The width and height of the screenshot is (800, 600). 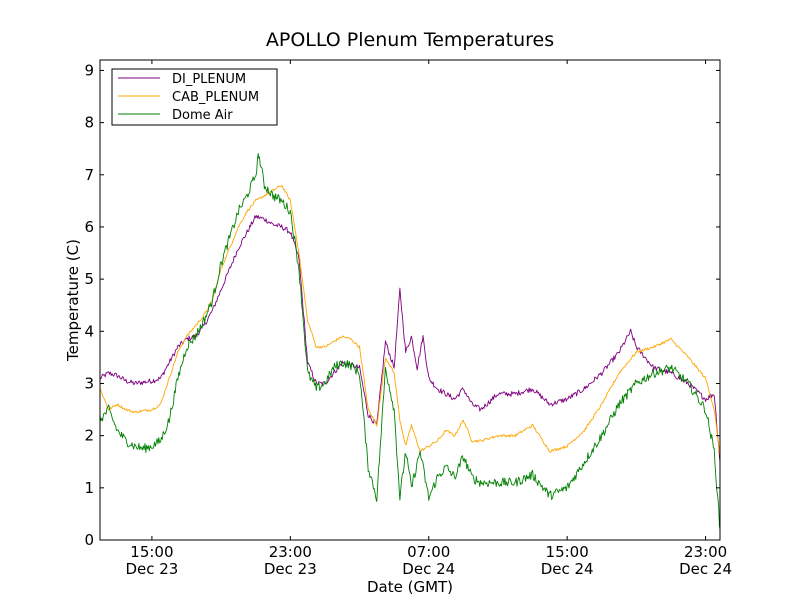 What do you see at coordinates (73, 300) in the screenshot?
I see `y-axis-label: Temperature (C)` at bounding box center [73, 300].